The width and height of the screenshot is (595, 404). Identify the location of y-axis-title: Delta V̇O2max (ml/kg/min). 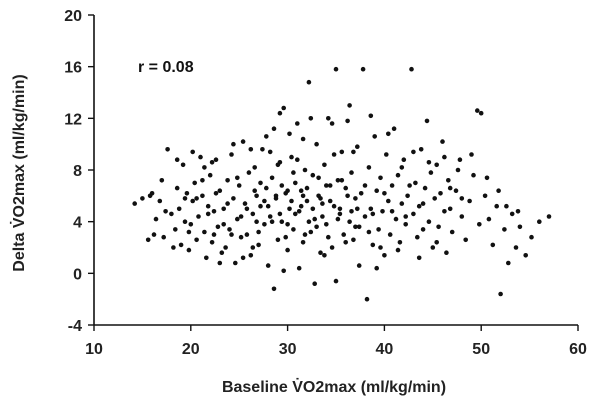
(19, 172).